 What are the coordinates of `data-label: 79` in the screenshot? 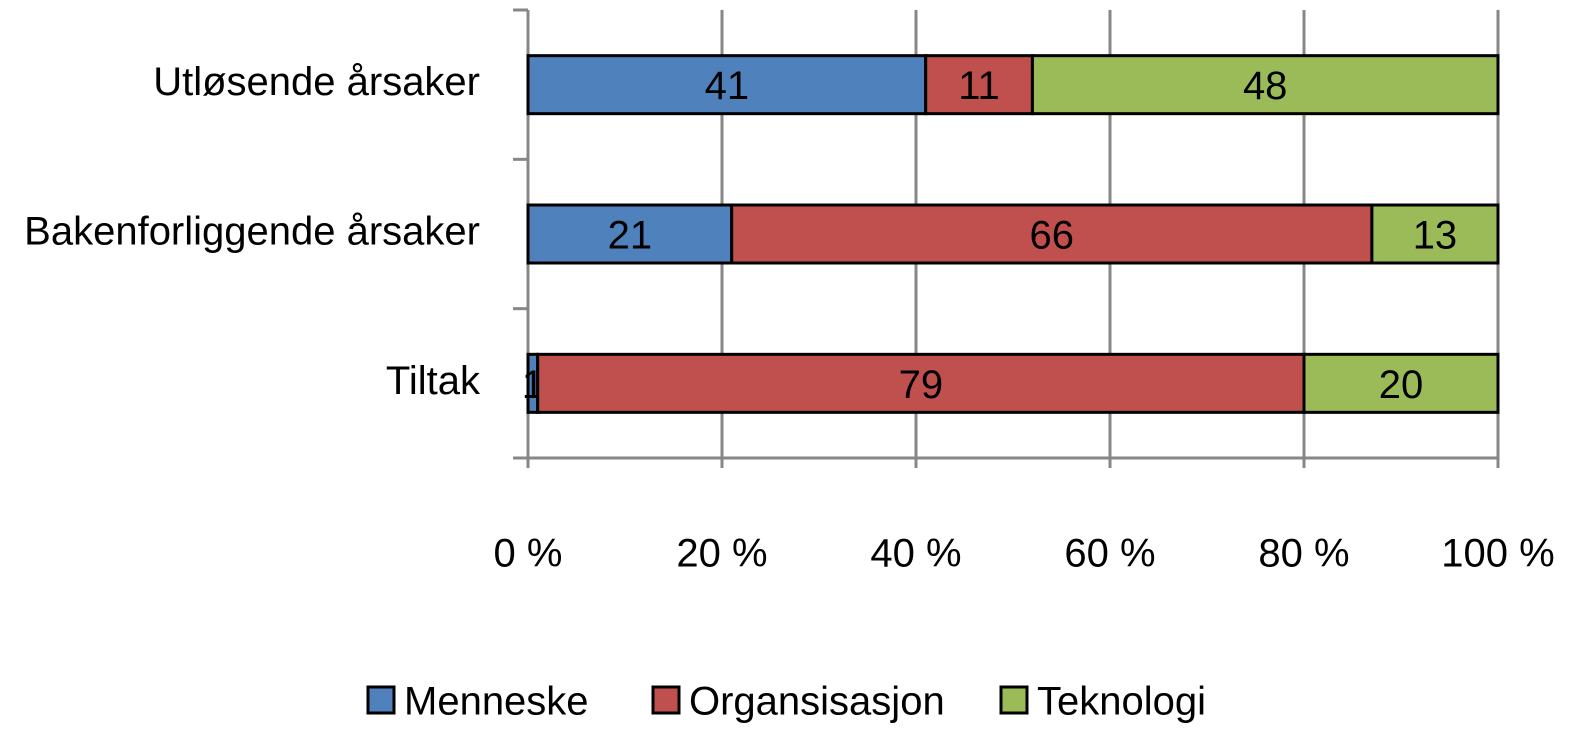 It's located at (921, 385).